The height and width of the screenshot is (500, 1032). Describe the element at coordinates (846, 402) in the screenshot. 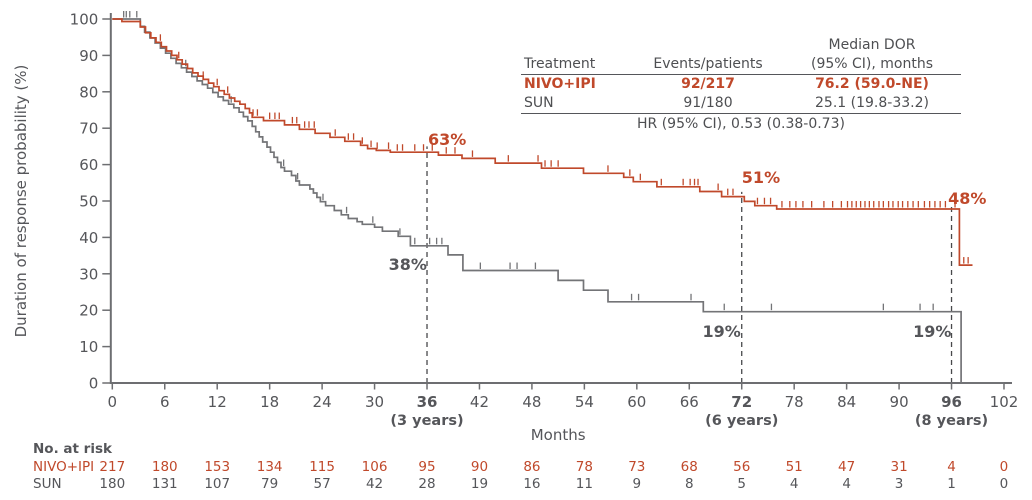

I see `x-tick-label-84: 84` at that location.